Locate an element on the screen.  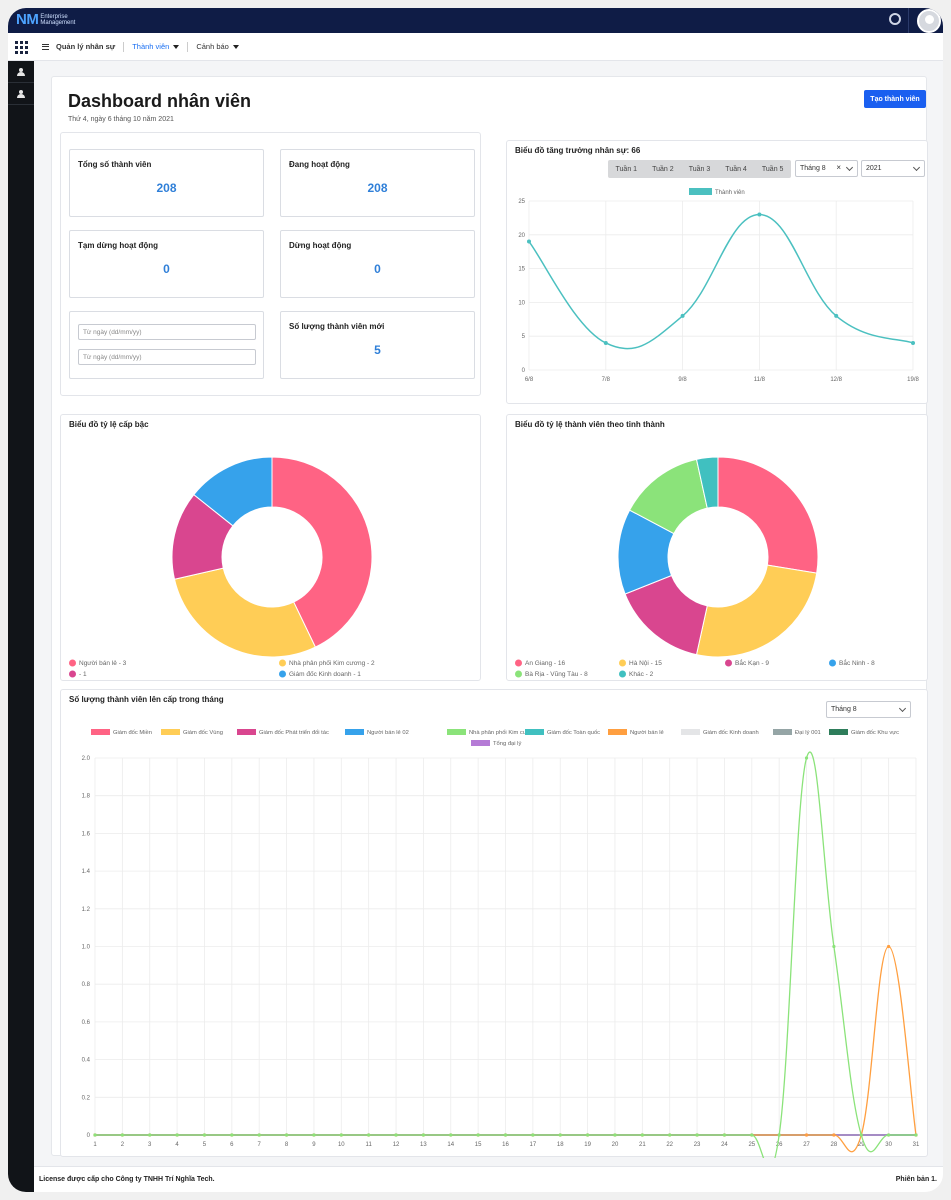
legend-label: Tổng đại lý is located at coordinates (507, 743).